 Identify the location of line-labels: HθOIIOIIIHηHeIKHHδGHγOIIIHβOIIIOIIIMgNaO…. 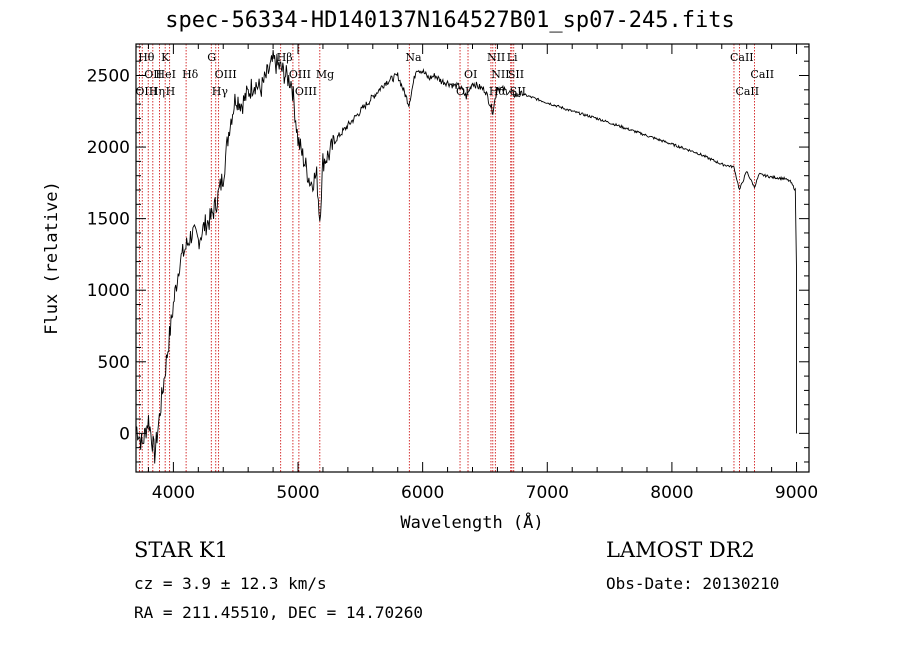
(454, 74).